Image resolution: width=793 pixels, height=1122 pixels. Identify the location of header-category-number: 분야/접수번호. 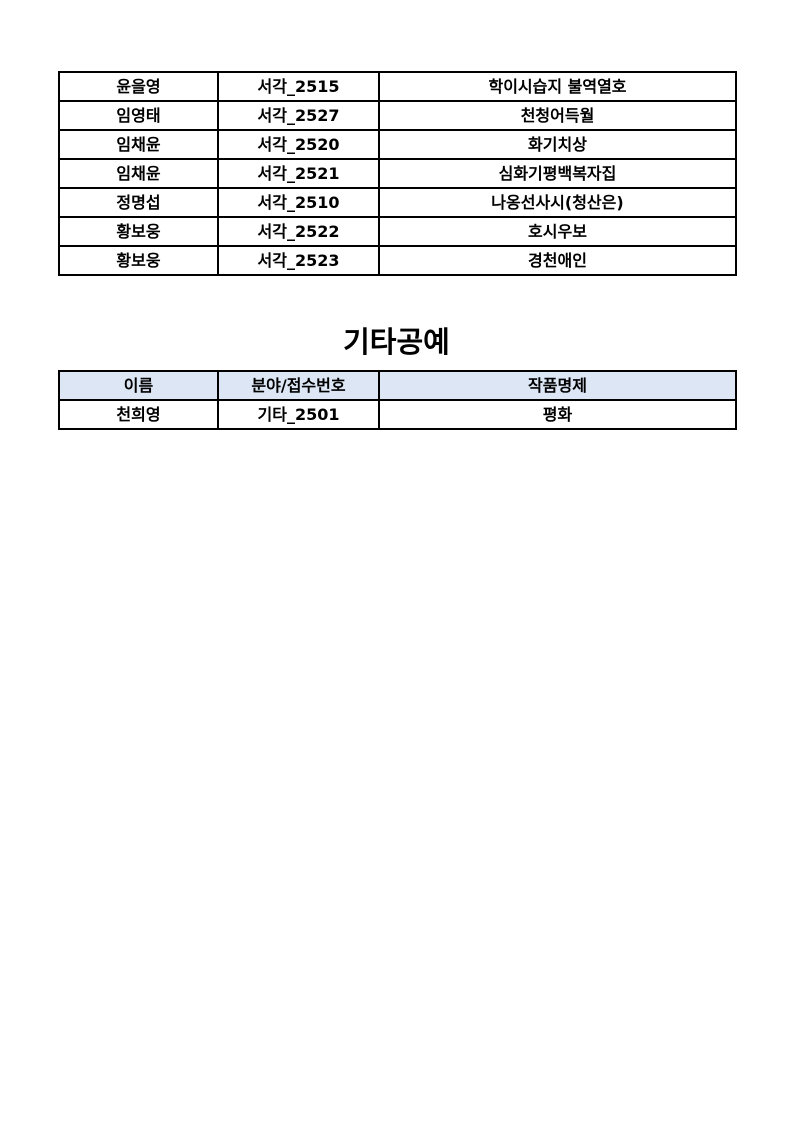
(298, 385).